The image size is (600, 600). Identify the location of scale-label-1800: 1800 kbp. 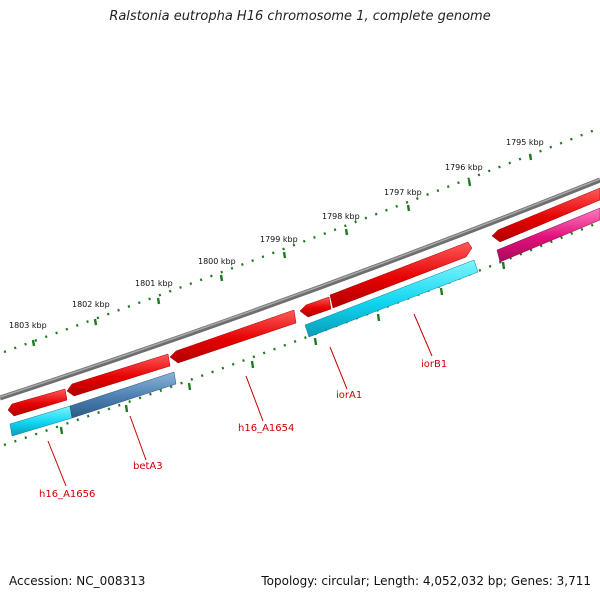
(217, 261).